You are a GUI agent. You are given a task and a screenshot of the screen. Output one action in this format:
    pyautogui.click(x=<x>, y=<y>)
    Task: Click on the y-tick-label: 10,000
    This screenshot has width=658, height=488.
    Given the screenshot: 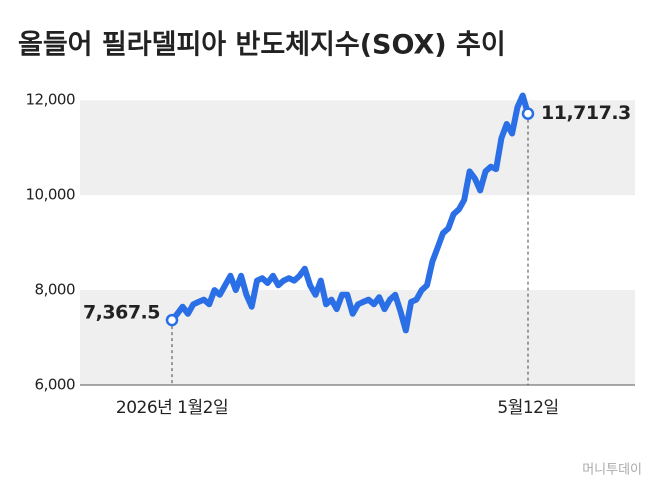 What is the action you would take?
    pyautogui.click(x=51, y=195)
    